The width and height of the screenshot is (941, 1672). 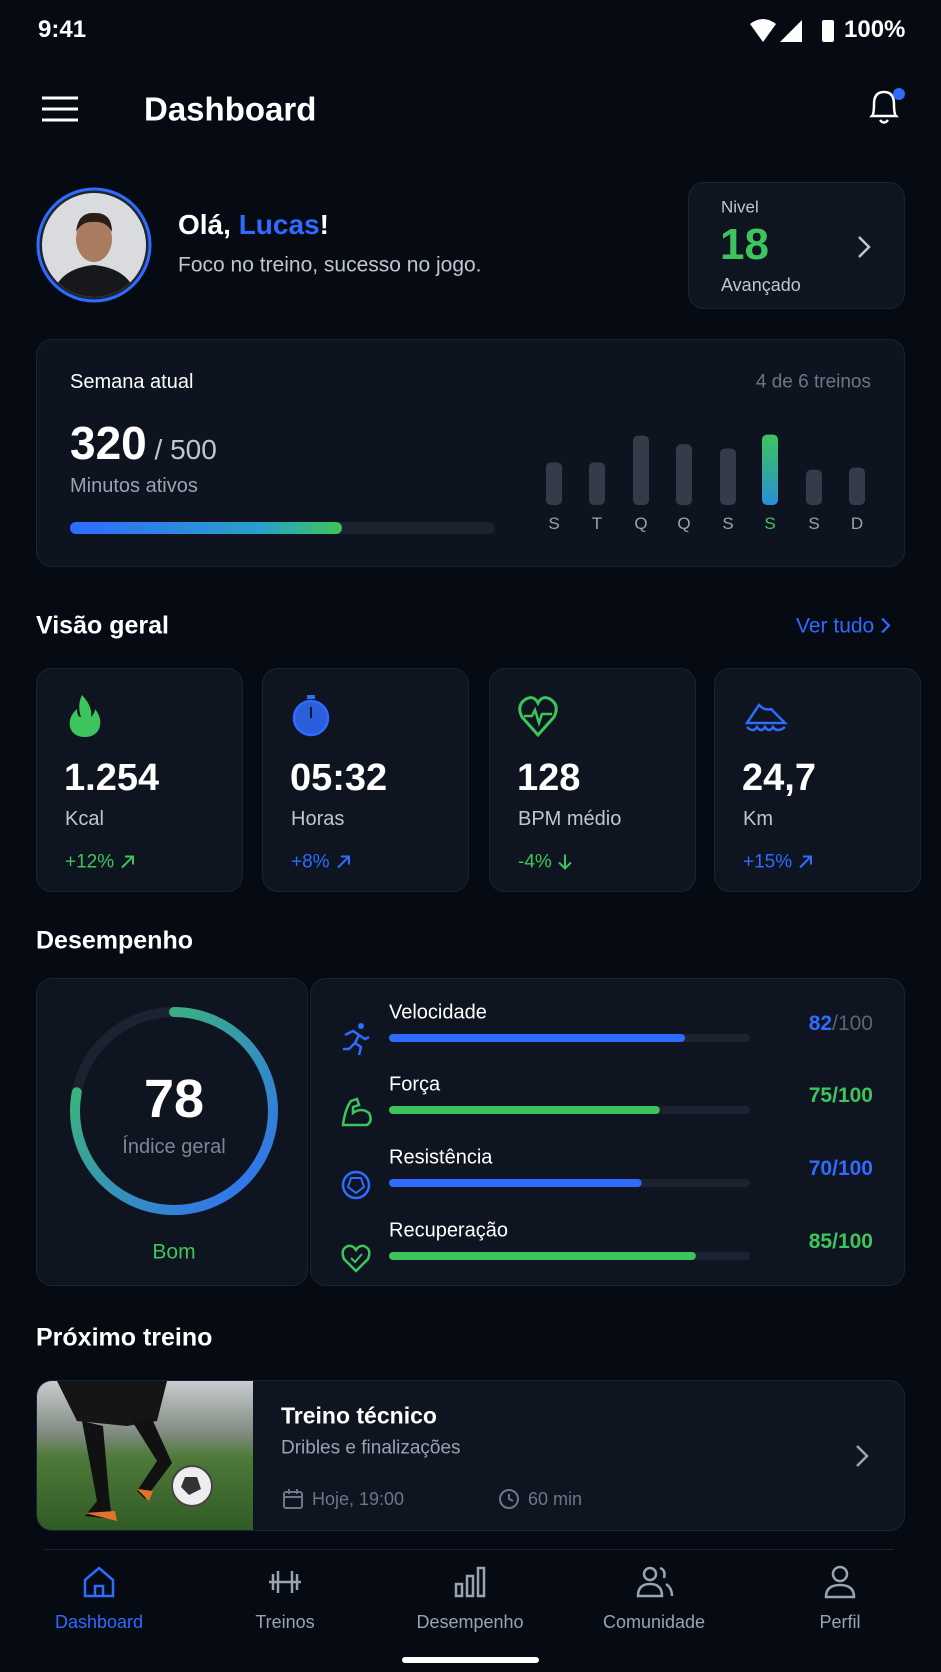 I want to click on week-sessions: 4 de 6 treinos, so click(x=813, y=382).